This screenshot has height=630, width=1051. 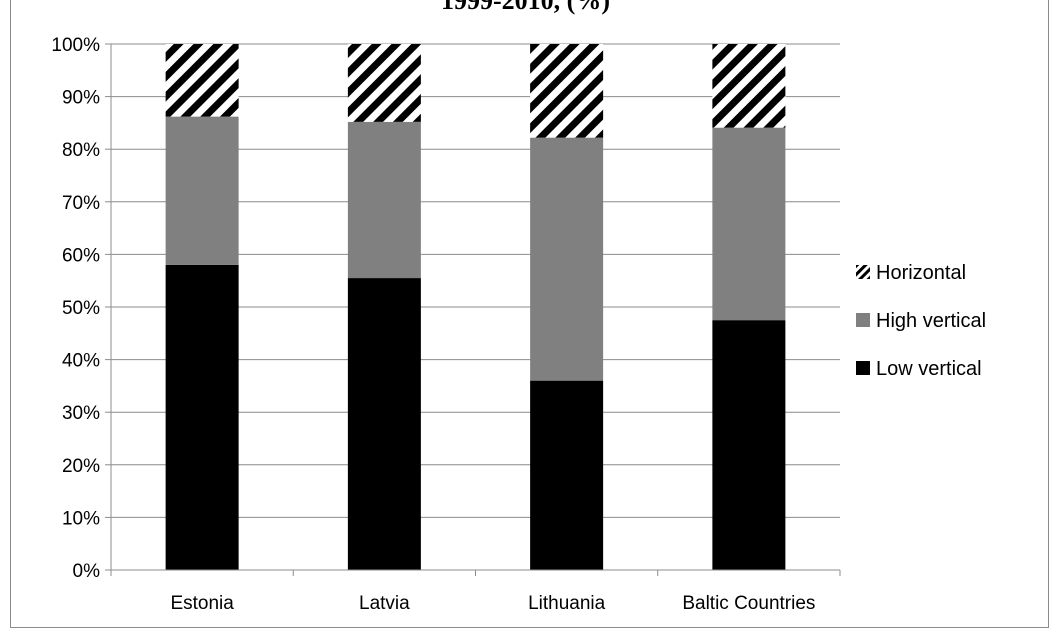 I want to click on x-tick-label: Latvia, so click(x=384, y=603).